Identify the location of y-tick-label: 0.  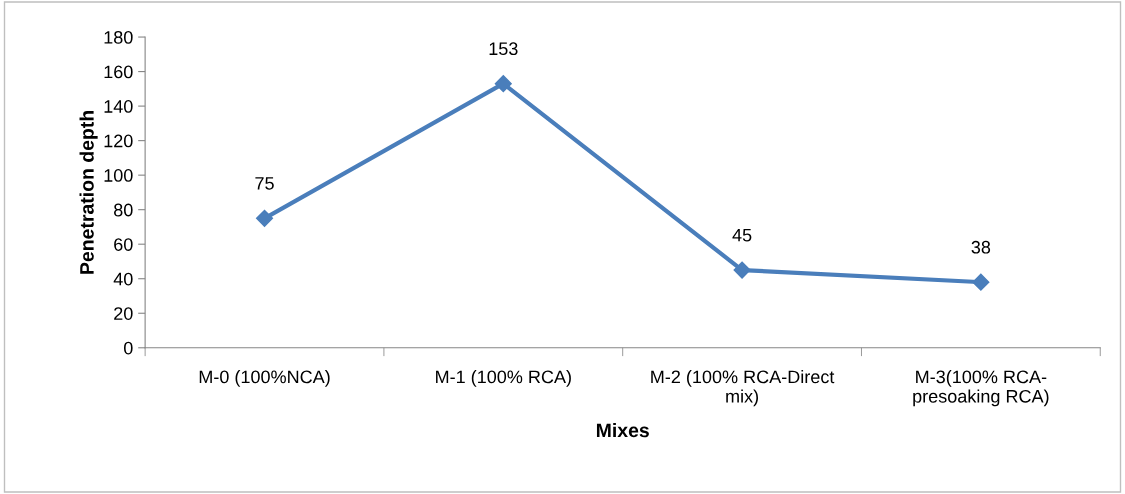
(128, 348).